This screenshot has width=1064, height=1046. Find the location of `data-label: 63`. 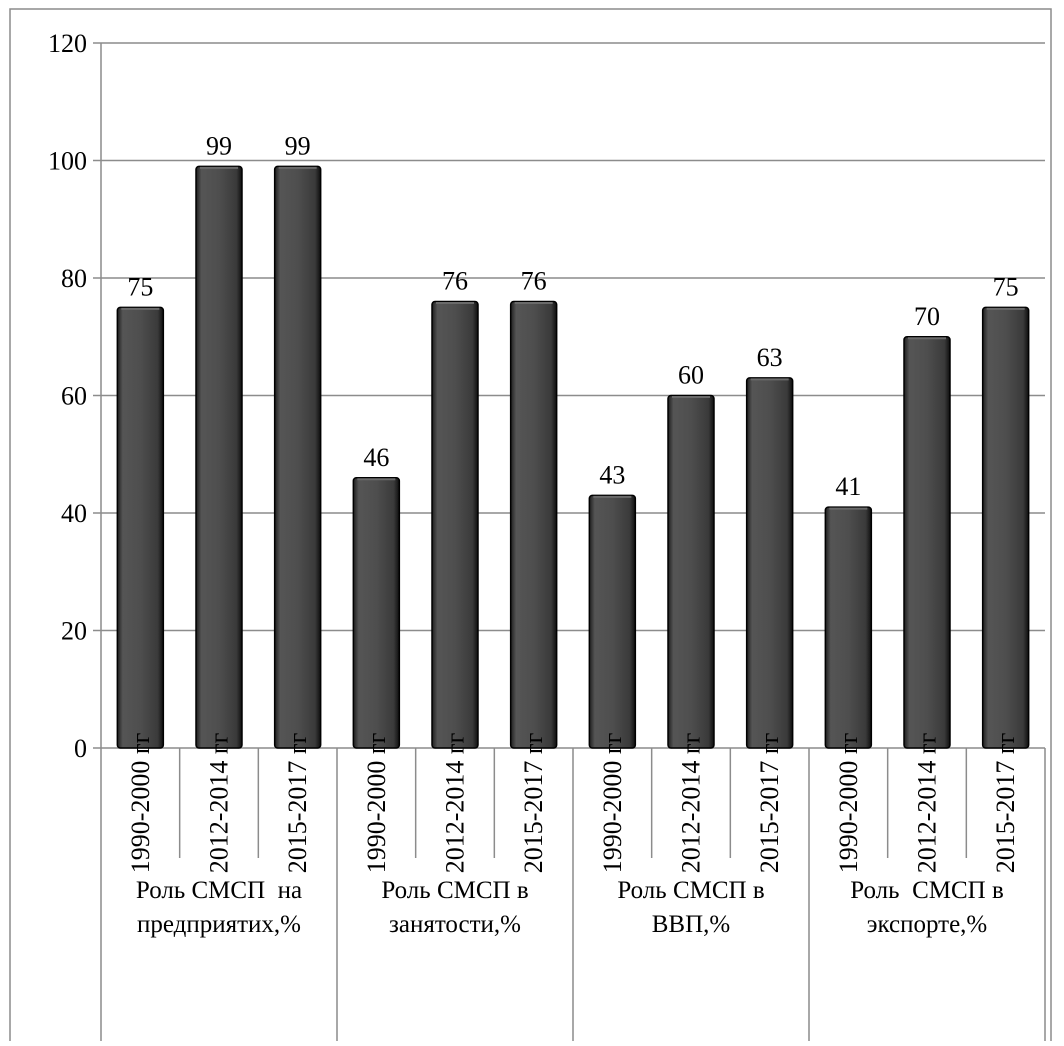

data-label: 63 is located at coordinates (770, 357).